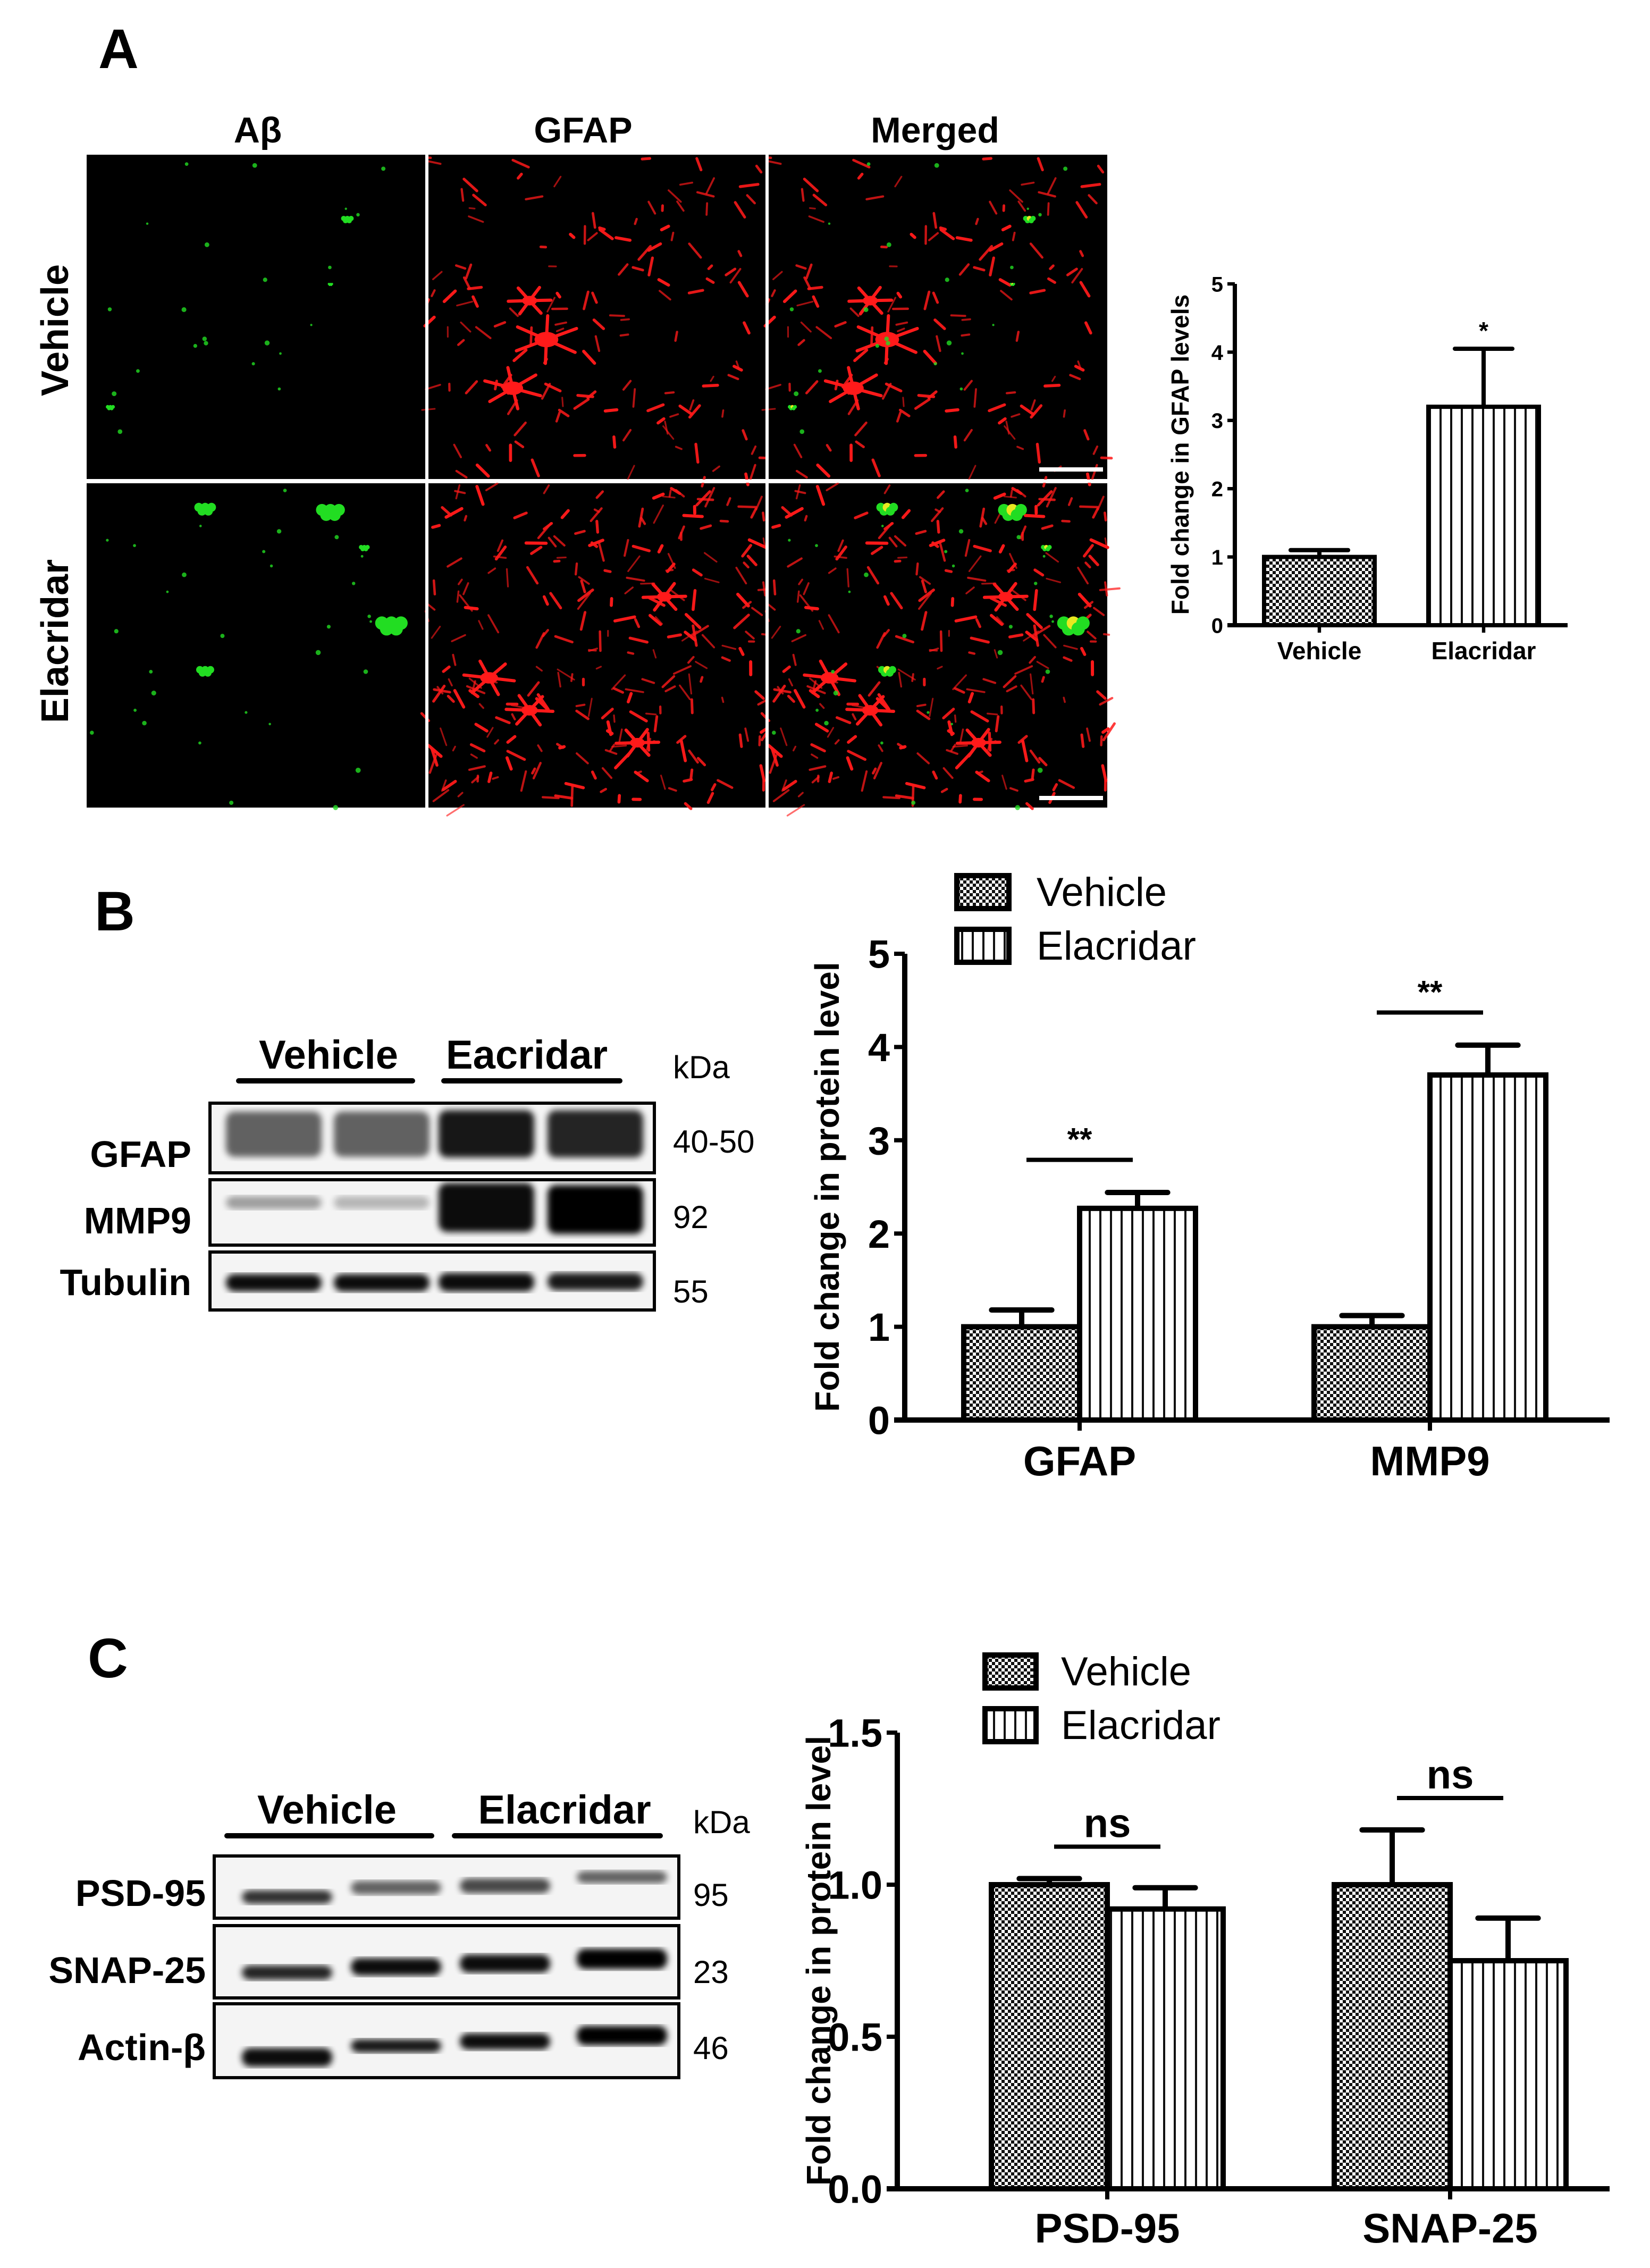  What do you see at coordinates (1487, 1247) in the screenshot?
I see `bar-elacridar-mmp9` at bounding box center [1487, 1247].